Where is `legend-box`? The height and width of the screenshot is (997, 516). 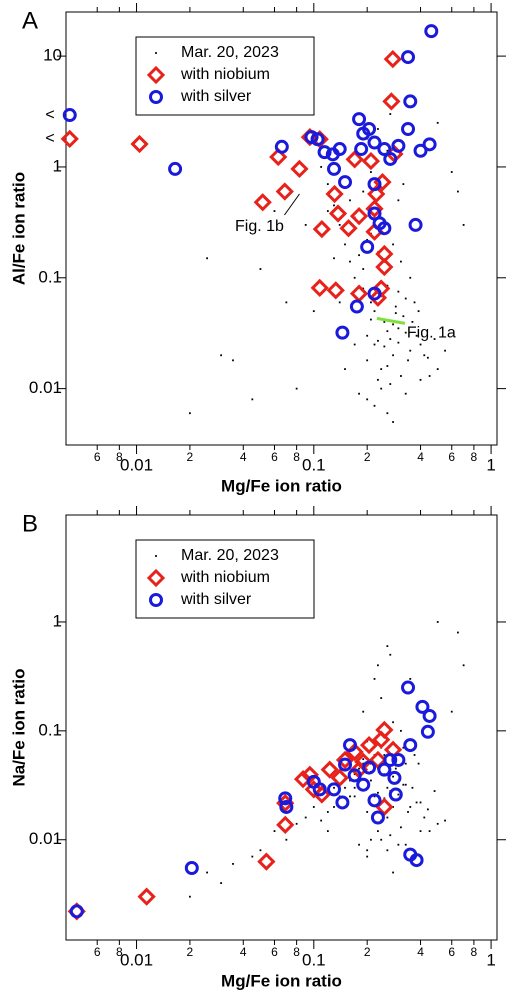
legend-box is located at coordinates (225, 579).